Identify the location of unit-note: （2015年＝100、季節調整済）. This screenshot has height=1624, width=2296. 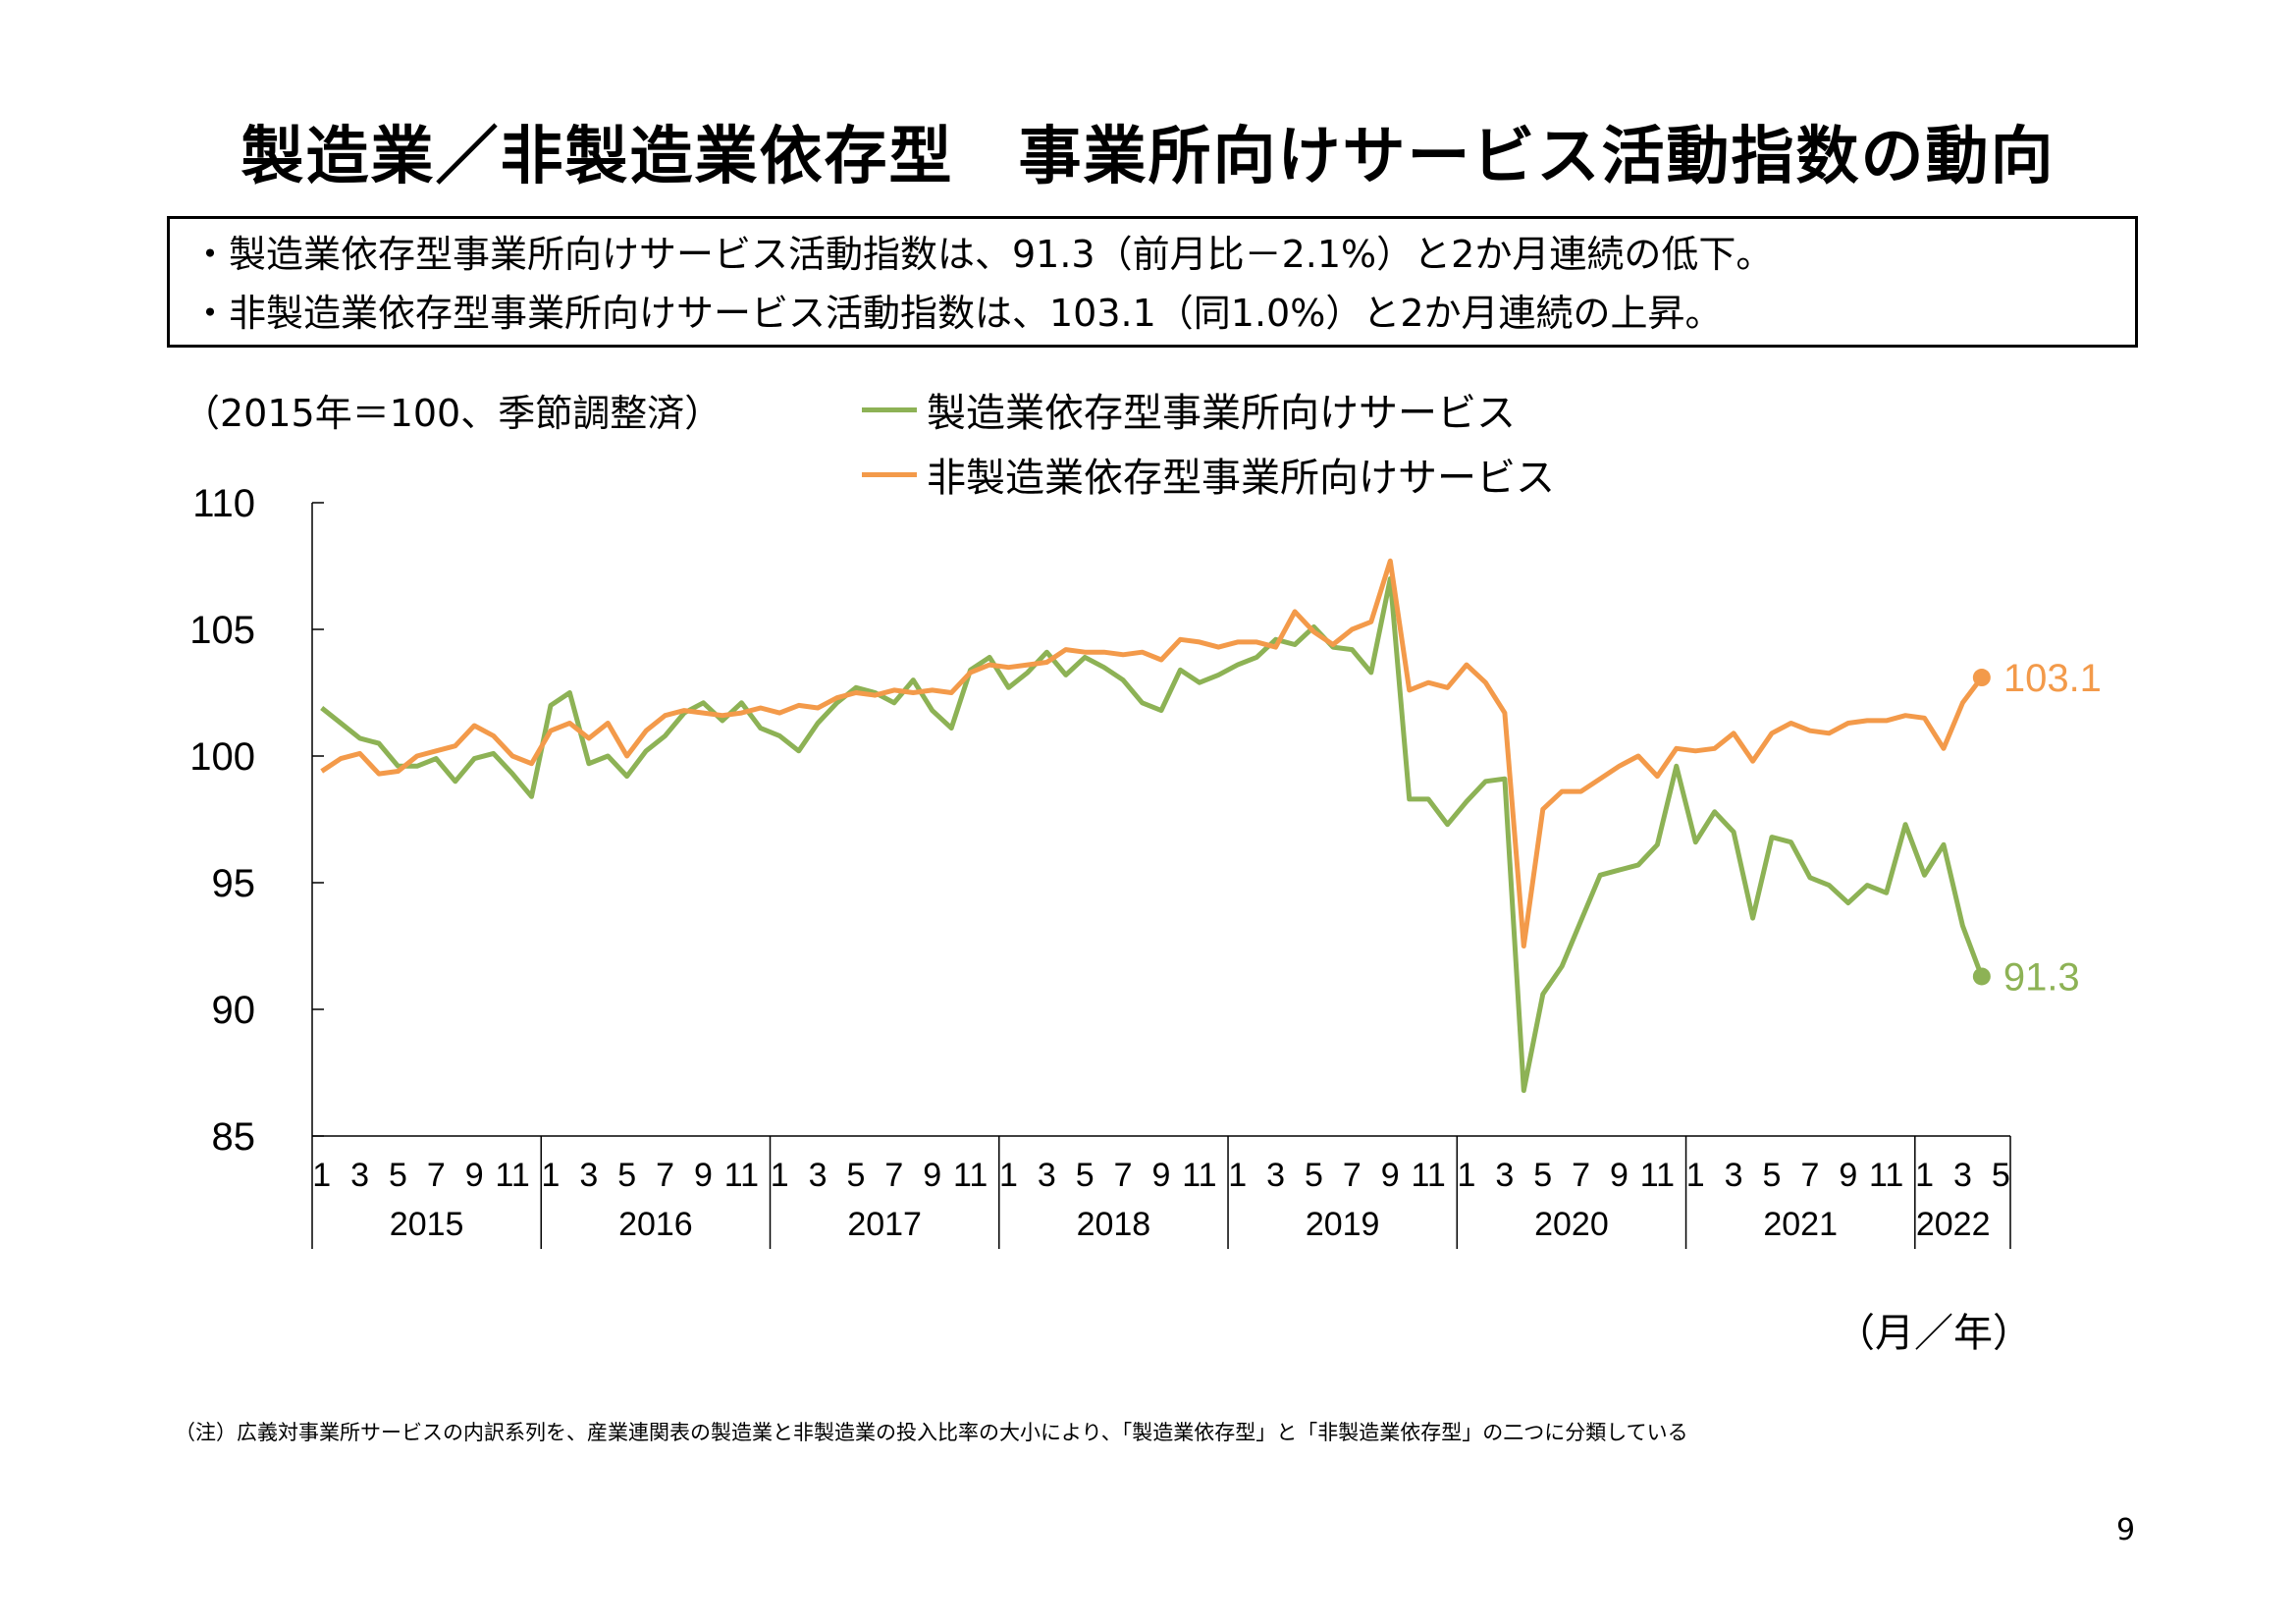
(452, 413).